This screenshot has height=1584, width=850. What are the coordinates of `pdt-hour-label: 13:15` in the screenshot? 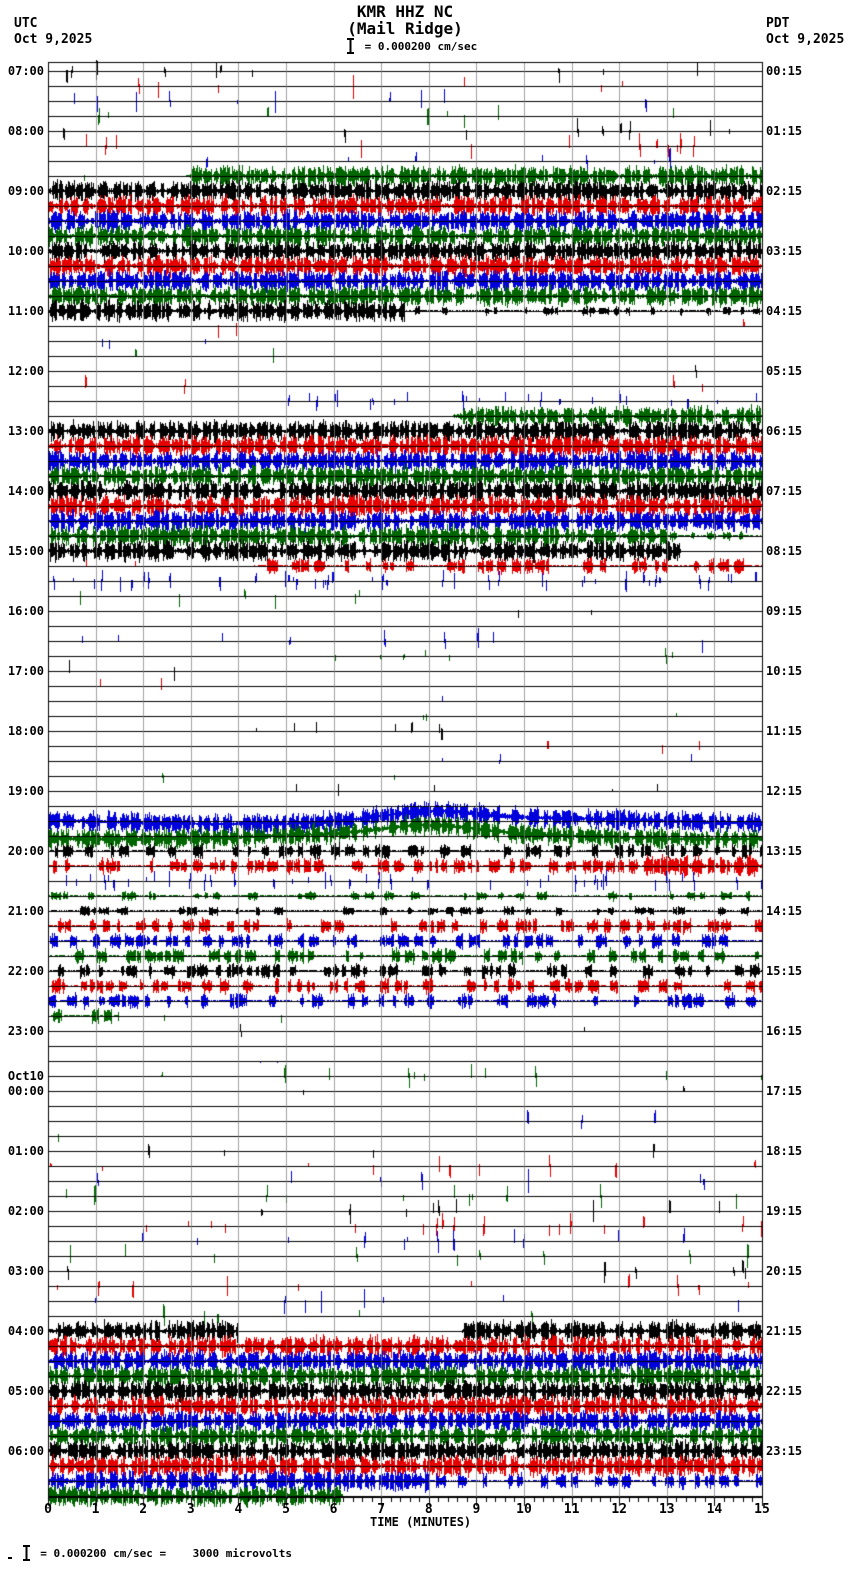 It's located at (784, 851).